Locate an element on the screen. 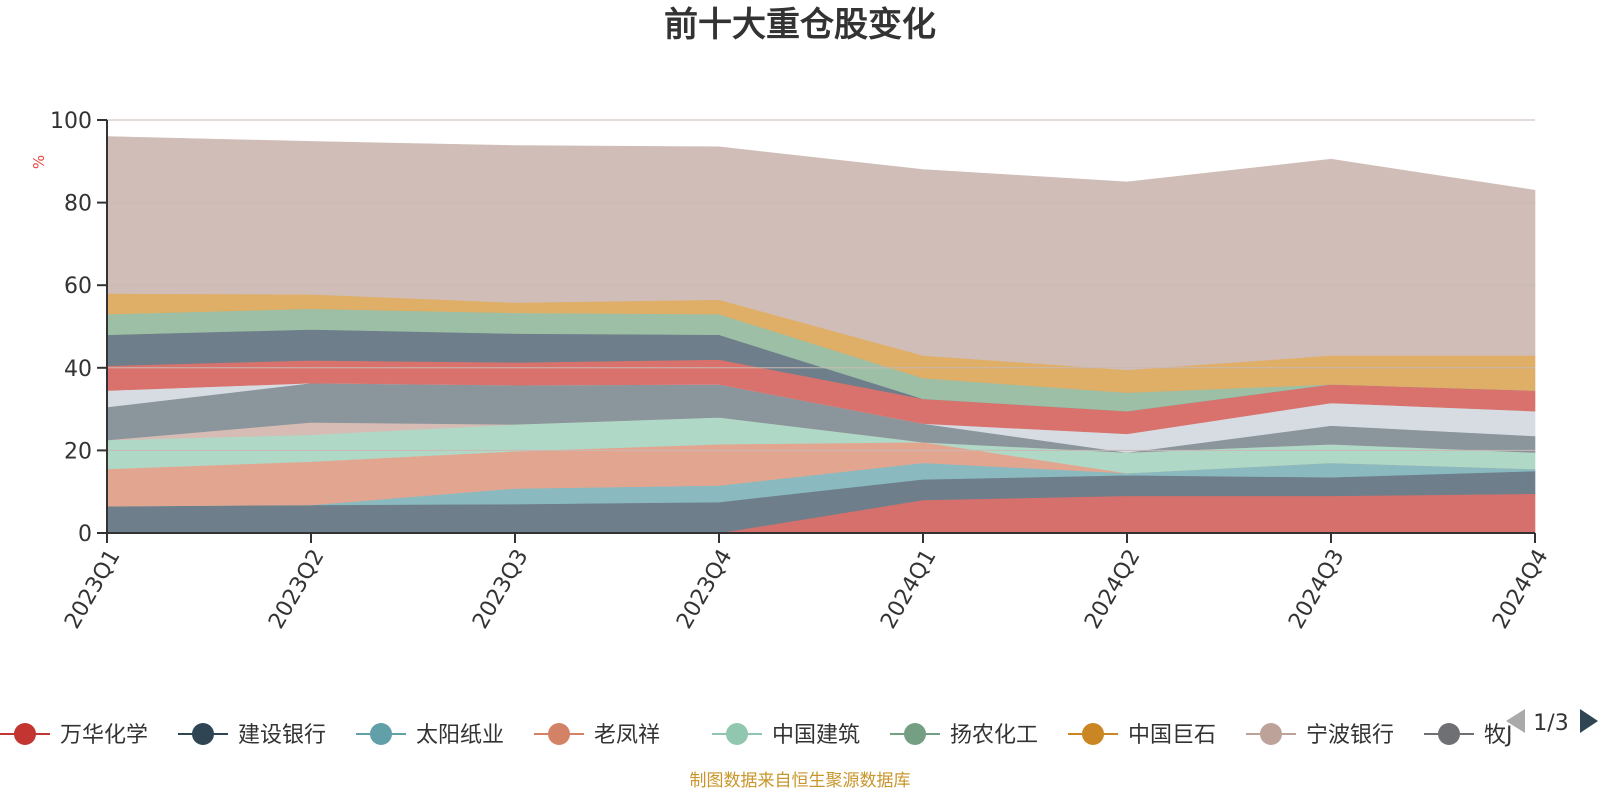 The width and height of the screenshot is (1600, 800). legend-item-1: 建设银行 is located at coordinates (252, 735).